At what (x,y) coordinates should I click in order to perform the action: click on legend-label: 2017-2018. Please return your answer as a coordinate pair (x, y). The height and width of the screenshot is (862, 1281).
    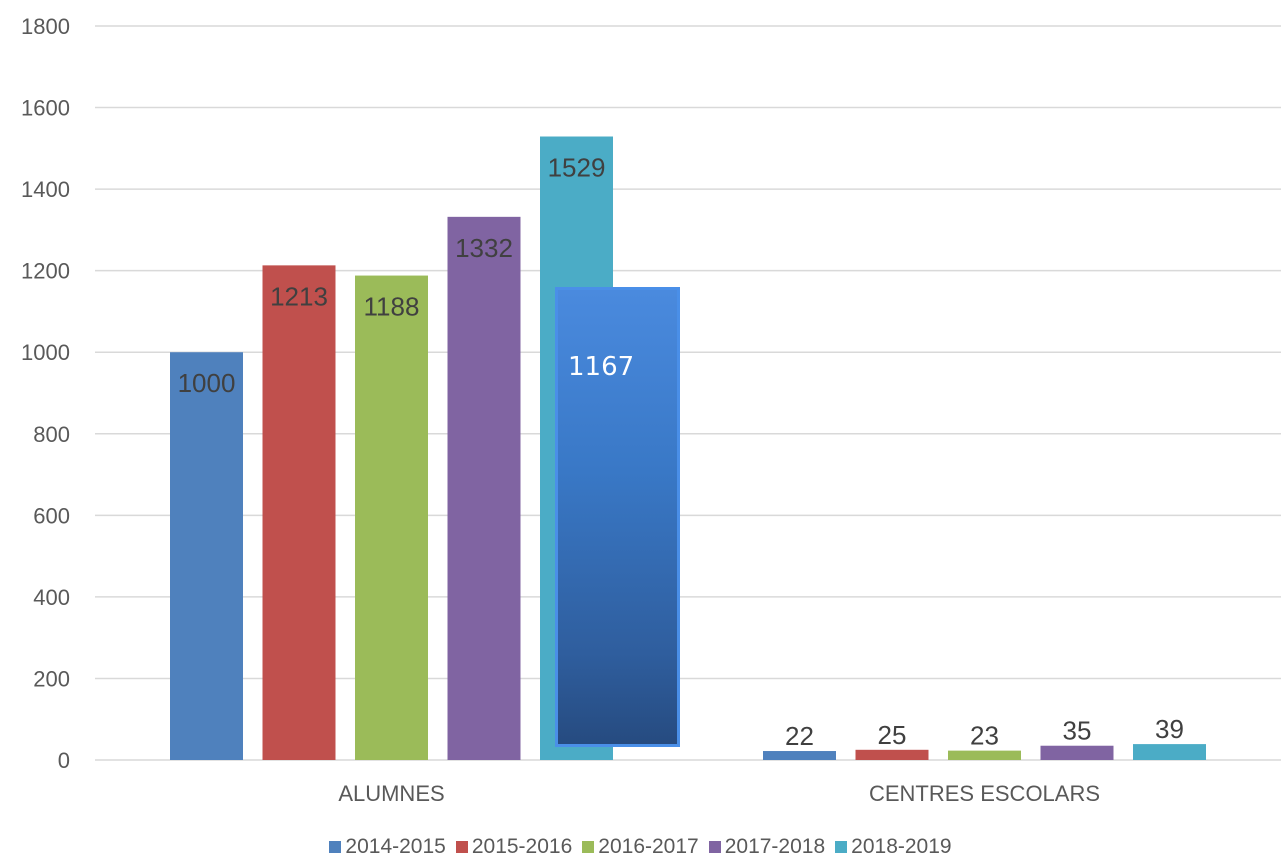
    Looking at the image, I should click on (775, 846).